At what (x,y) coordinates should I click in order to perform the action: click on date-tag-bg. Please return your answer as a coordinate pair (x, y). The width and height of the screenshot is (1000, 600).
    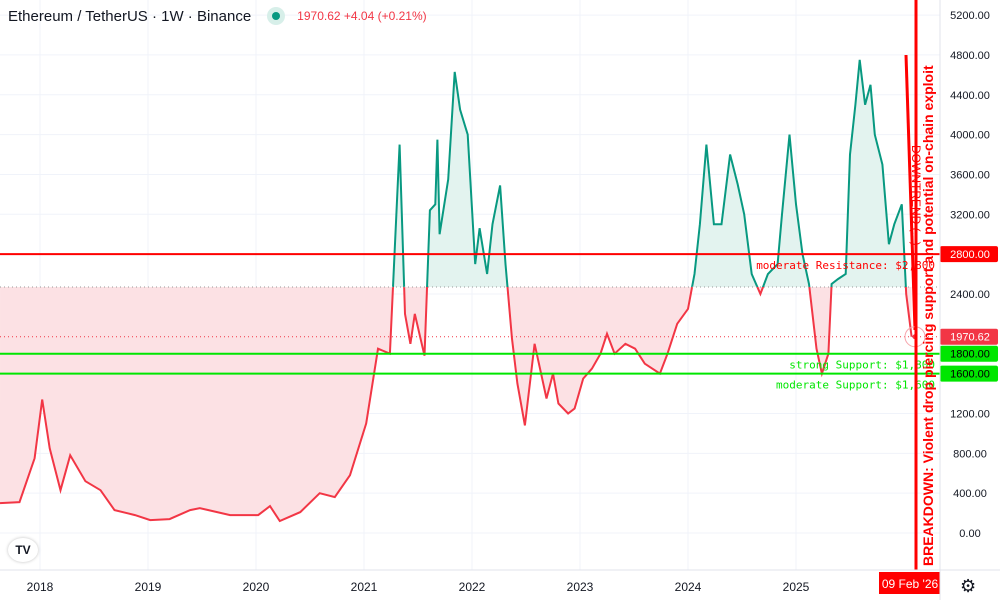
    Looking at the image, I should click on (909, 583).